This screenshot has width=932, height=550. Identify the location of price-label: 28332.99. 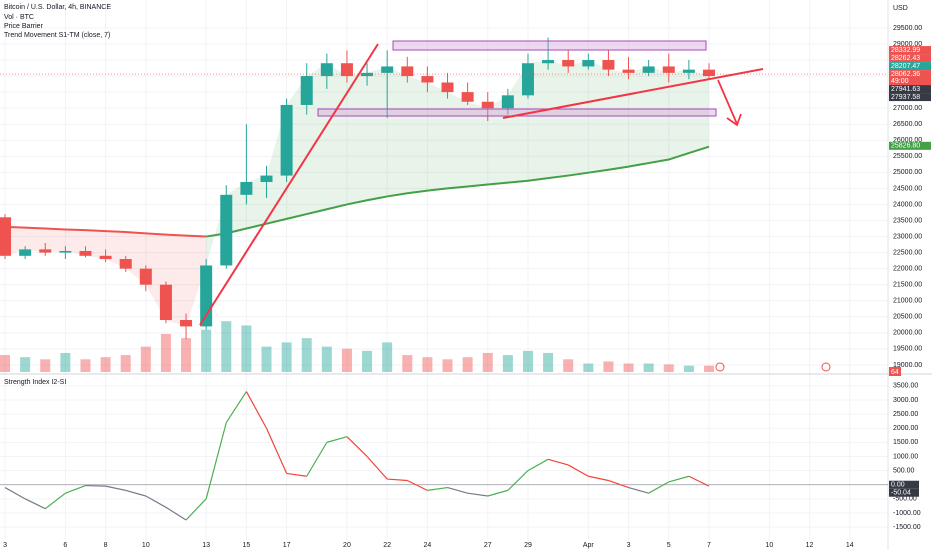
(905, 50).